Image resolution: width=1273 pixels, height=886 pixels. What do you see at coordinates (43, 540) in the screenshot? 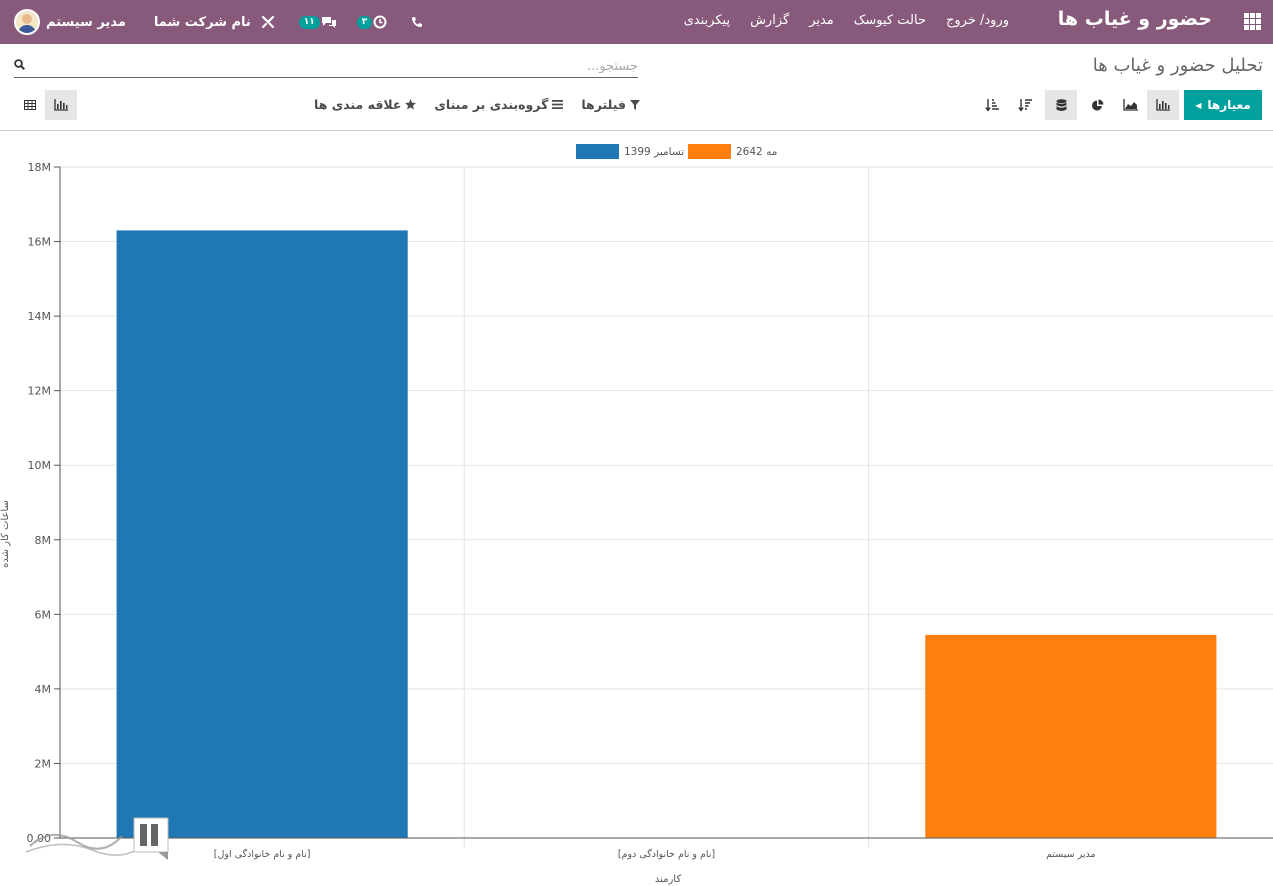
I see `y-tick-label: 8M` at bounding box center [43, 540].